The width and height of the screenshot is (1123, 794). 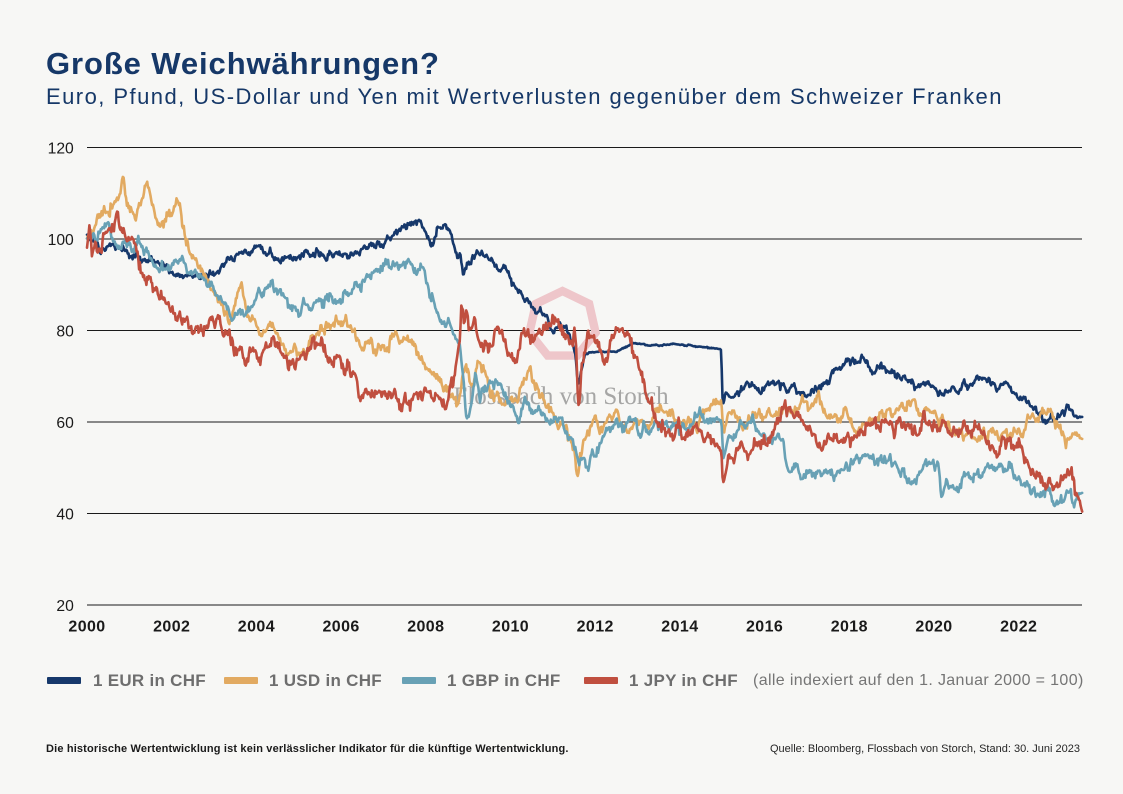 I want to click on svg-text: 2004, so click(x=256, y=627).